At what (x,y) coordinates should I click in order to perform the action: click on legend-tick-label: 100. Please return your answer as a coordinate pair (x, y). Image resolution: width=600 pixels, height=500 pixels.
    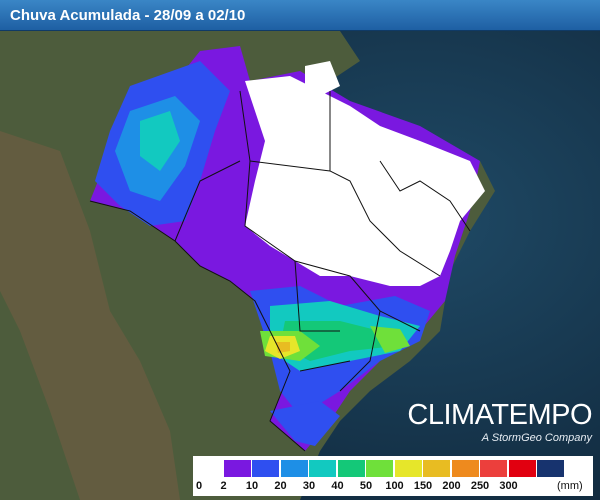
    Looking at the image, I should click on (394, 486).